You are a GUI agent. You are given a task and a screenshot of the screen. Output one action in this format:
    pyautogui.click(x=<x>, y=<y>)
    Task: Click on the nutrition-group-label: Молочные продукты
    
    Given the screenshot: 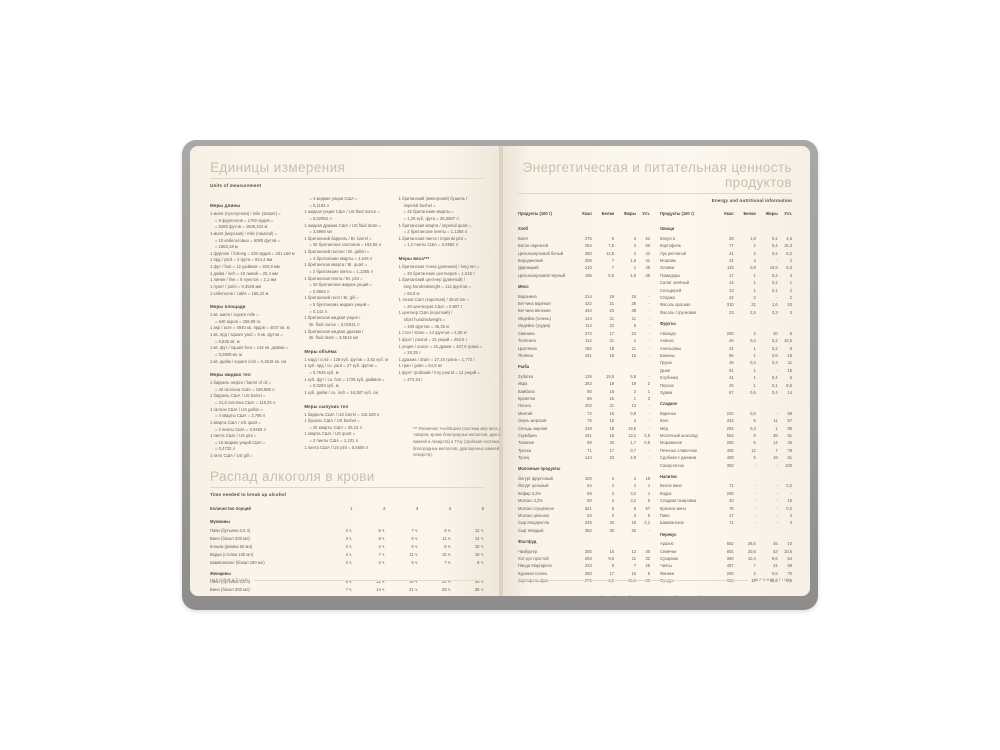 What is the action you would take?
    pyautogui.click(x=539, y=469)
    